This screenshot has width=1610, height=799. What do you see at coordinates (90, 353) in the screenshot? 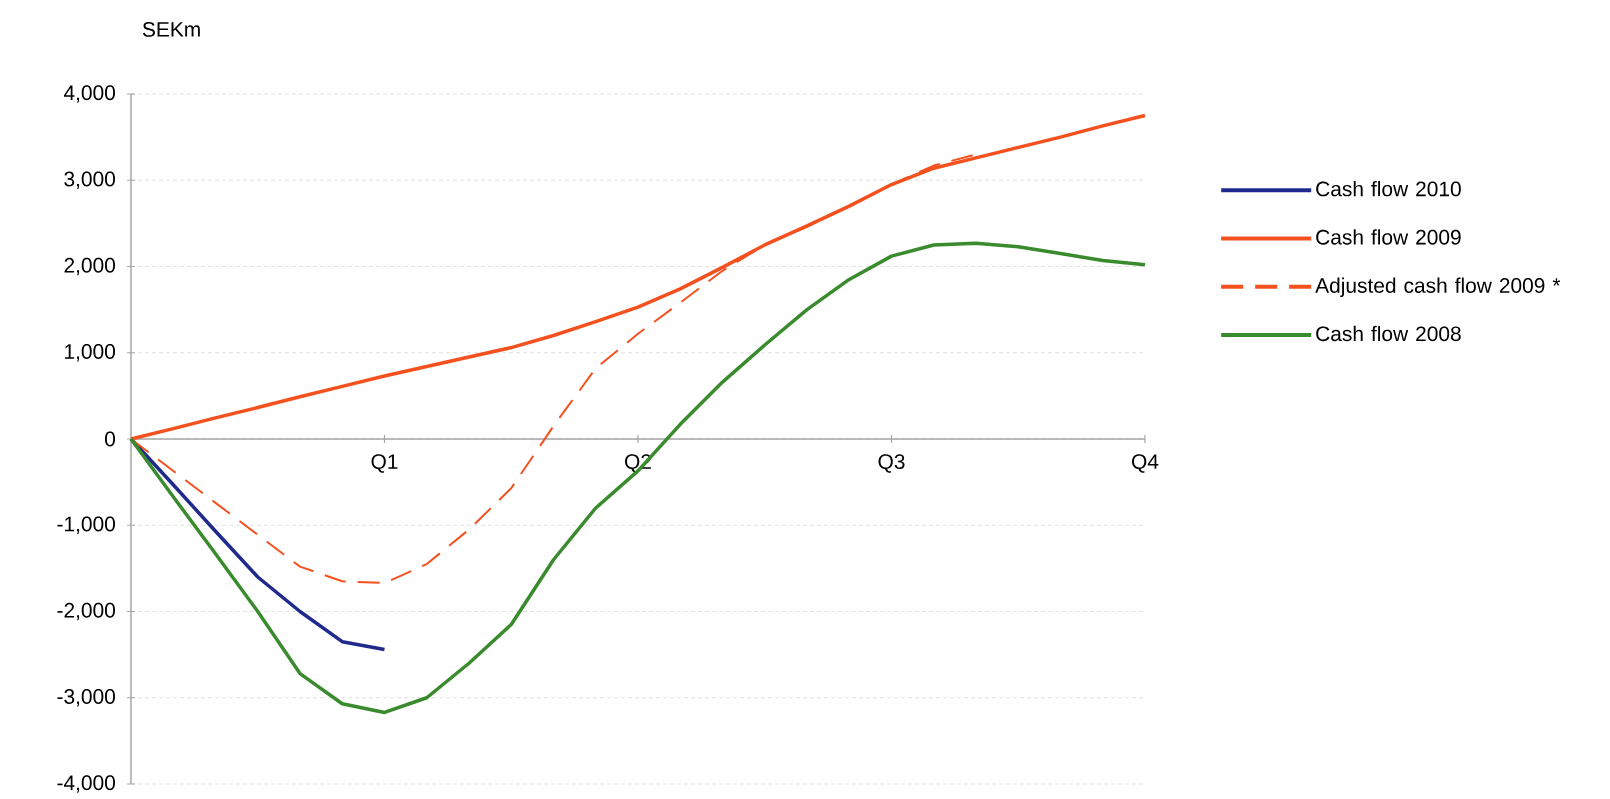
I see `y-tick-label: 1,000` at bounding box center [90, 353].